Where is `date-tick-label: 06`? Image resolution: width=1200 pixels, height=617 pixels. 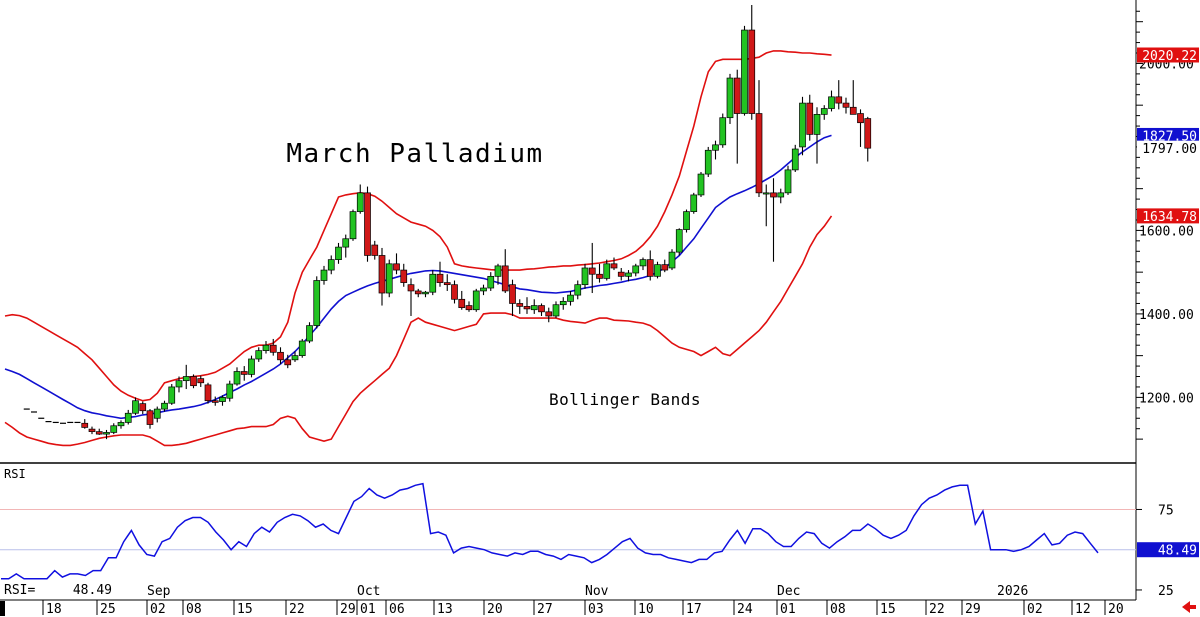
date-tick-label: 06 is located at coordinates (397, 609).